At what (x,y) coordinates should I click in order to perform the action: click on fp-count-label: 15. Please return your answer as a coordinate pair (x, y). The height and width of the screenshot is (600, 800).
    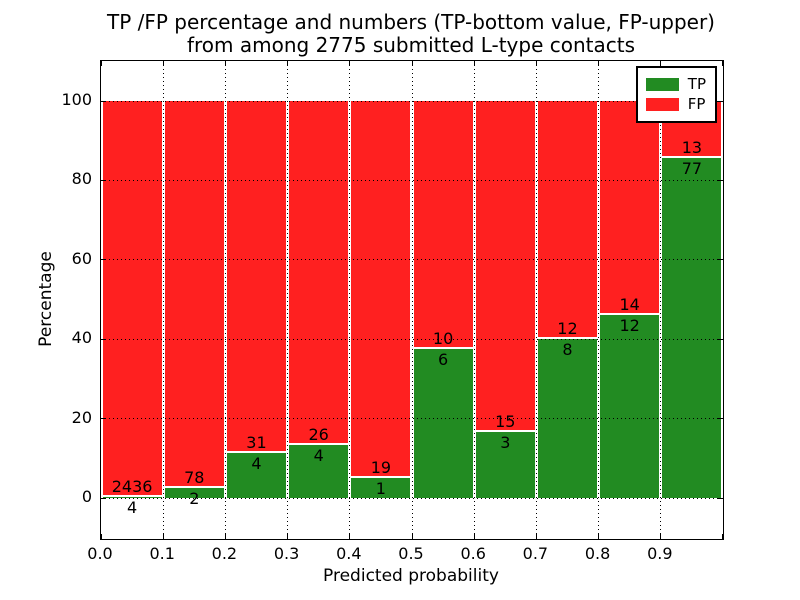
    Looking at the image, I should click on (505, 421).